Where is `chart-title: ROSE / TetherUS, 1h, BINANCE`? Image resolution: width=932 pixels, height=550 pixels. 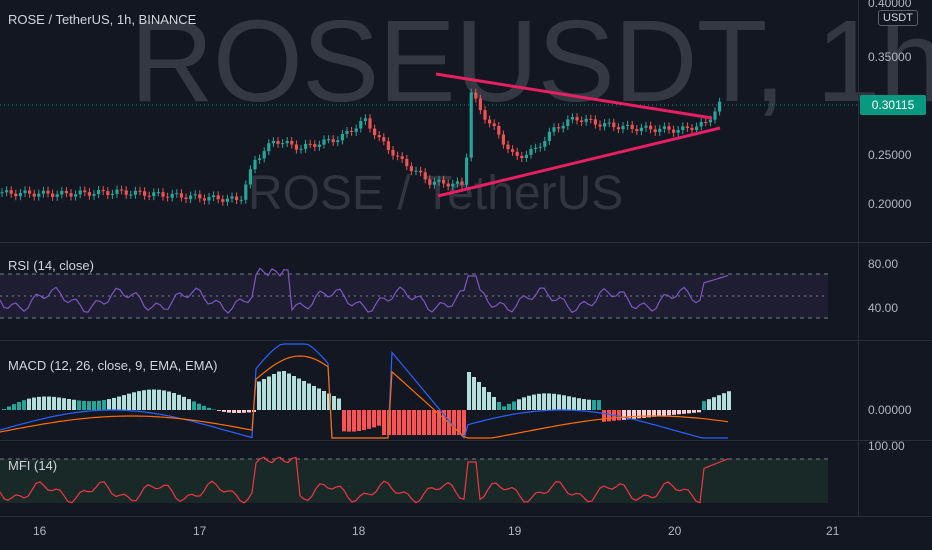 chart-title: ROSE / TetherUS, 1h, BINANCE is located at coordinates (102, 19).